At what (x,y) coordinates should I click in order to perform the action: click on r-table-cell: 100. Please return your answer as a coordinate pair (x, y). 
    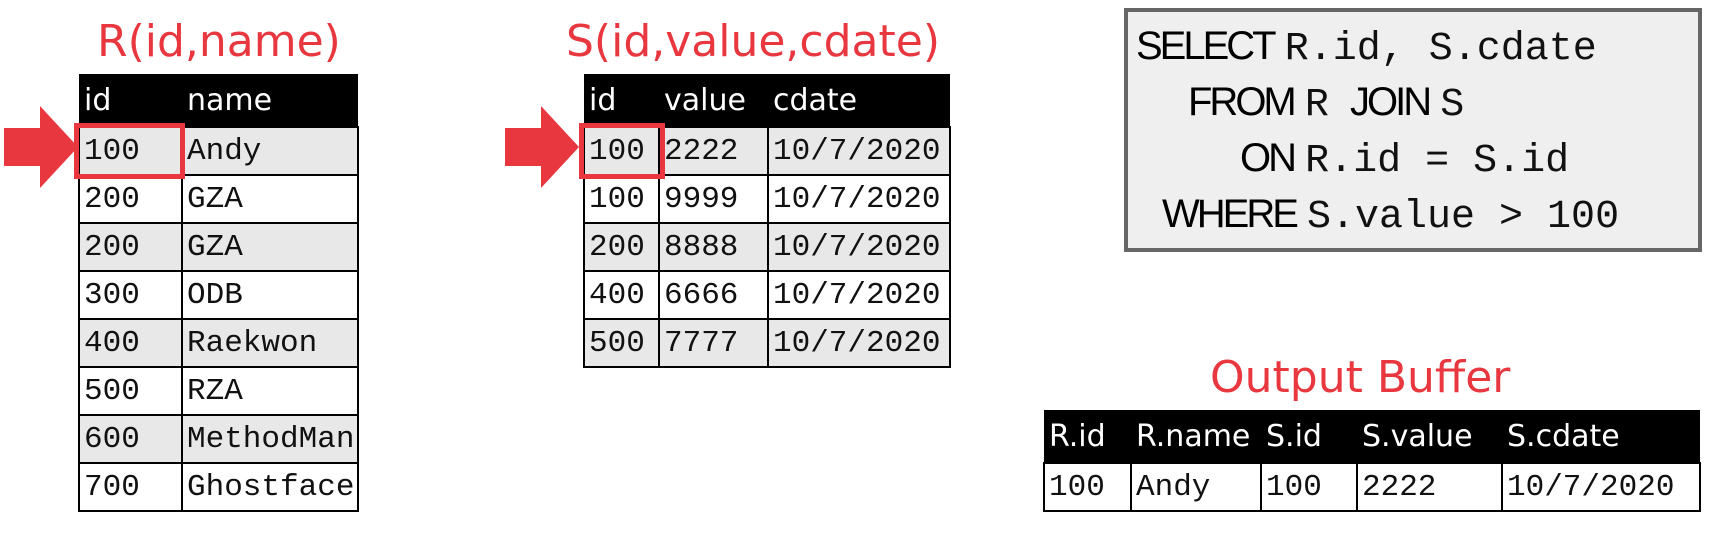
    Looking at the image, I should click on (130, 151).